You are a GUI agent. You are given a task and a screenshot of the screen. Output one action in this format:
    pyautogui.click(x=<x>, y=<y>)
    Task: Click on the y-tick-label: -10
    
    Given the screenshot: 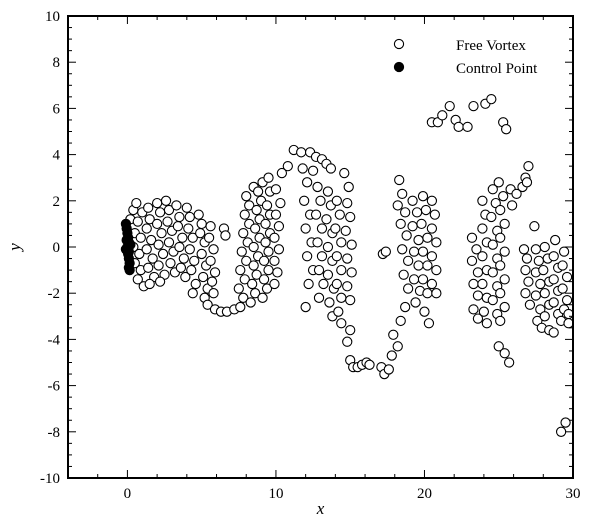 What is the action you would take?
    pyautogui.click(x=50, y=479)
    